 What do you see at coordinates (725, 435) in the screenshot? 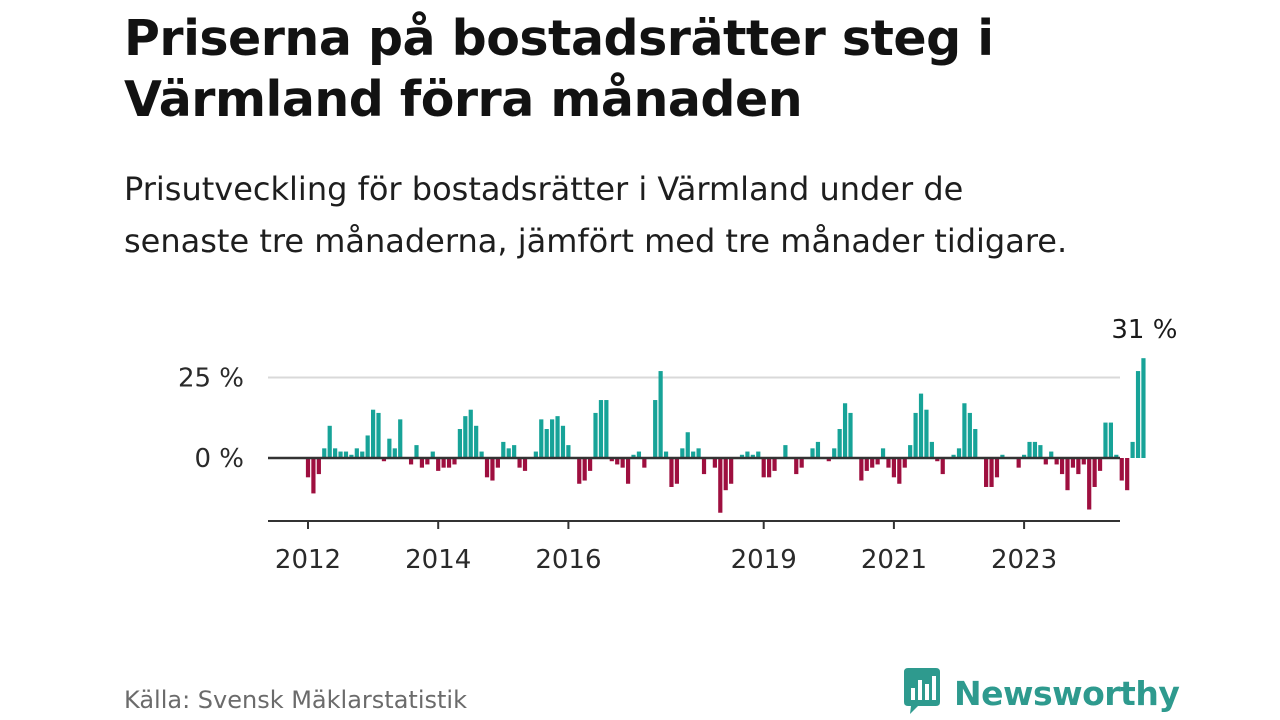
I see `bar-layer` at bounding box center [725, 435].